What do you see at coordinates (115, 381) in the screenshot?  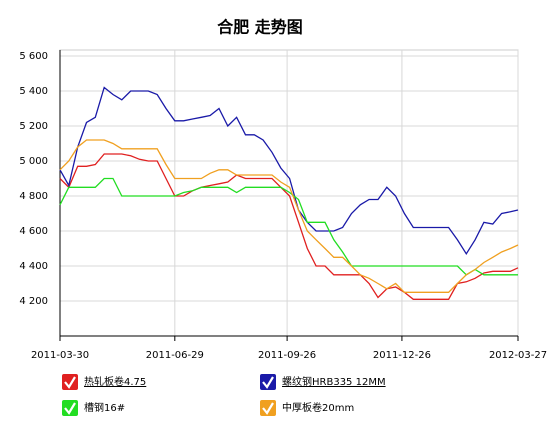 I see `legend-label: 热轧板卷4.75` at bounding box center [115, 381].